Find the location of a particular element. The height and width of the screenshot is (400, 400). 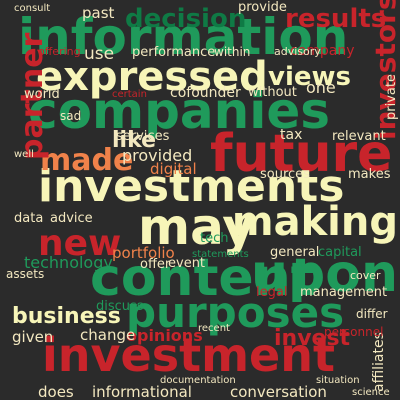

word-made: made is located at coordinates (87, 160).